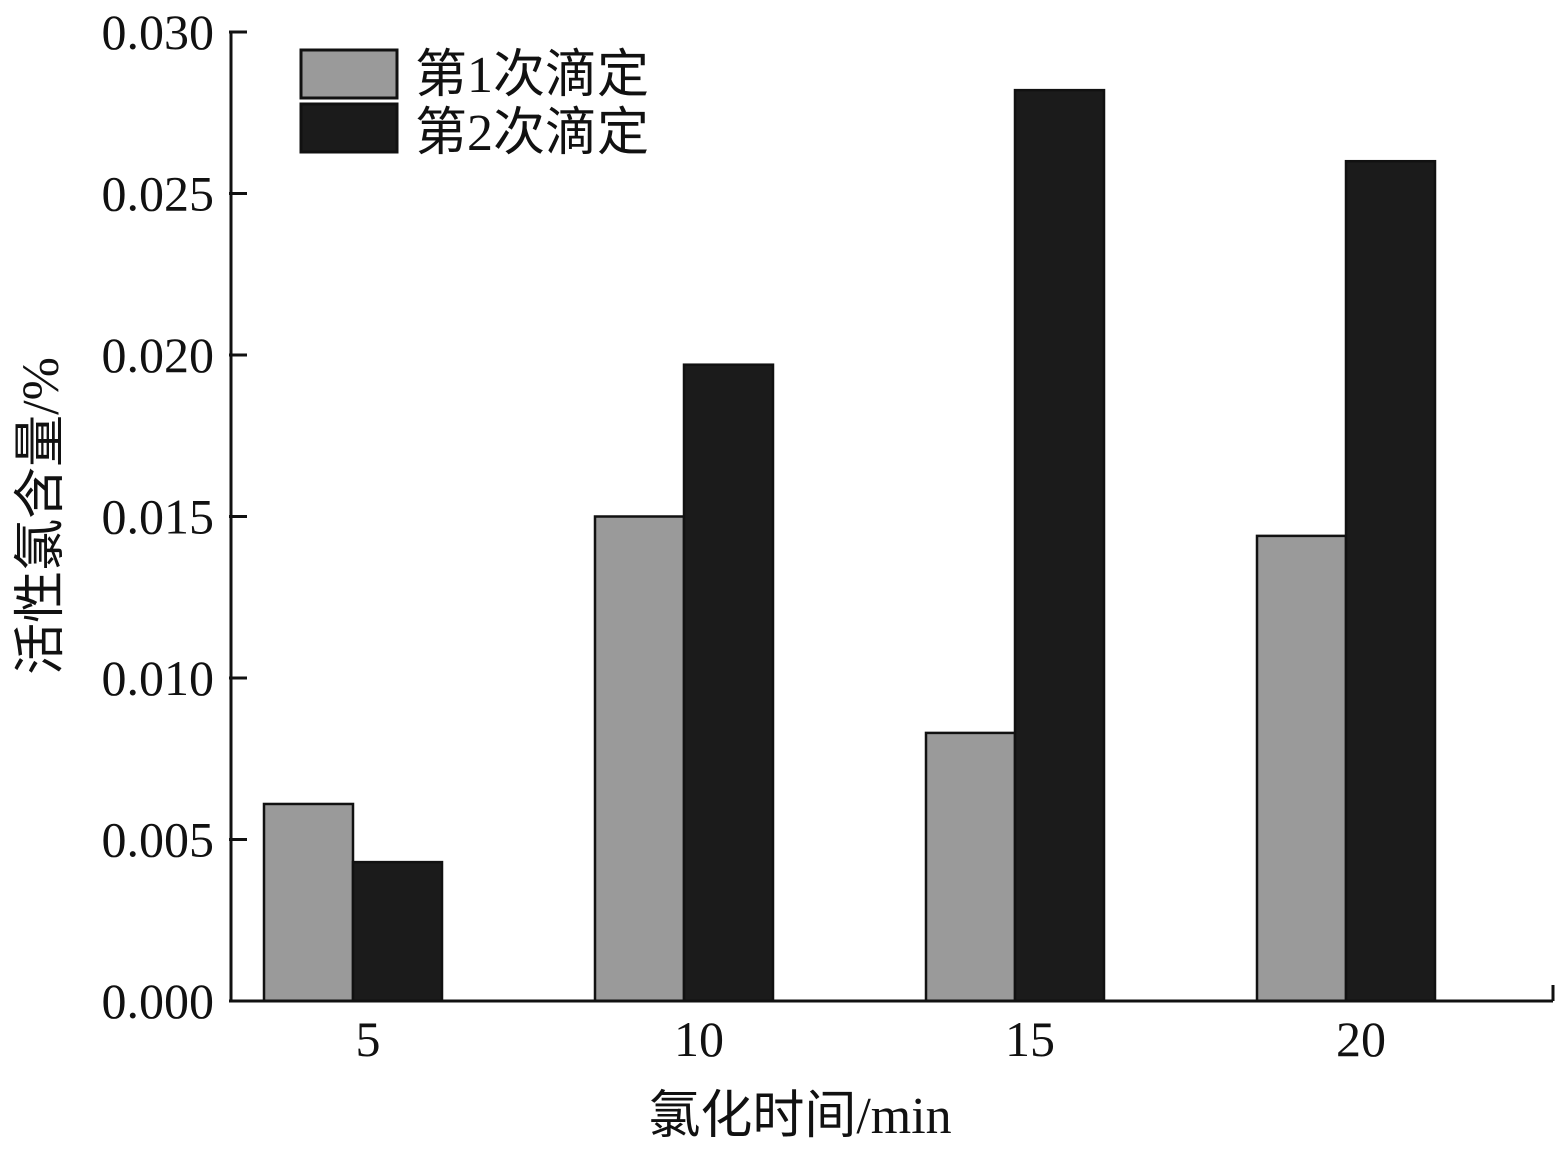  I want to click on x-axis-title: 氯化时间/min, so click(799, 1116).